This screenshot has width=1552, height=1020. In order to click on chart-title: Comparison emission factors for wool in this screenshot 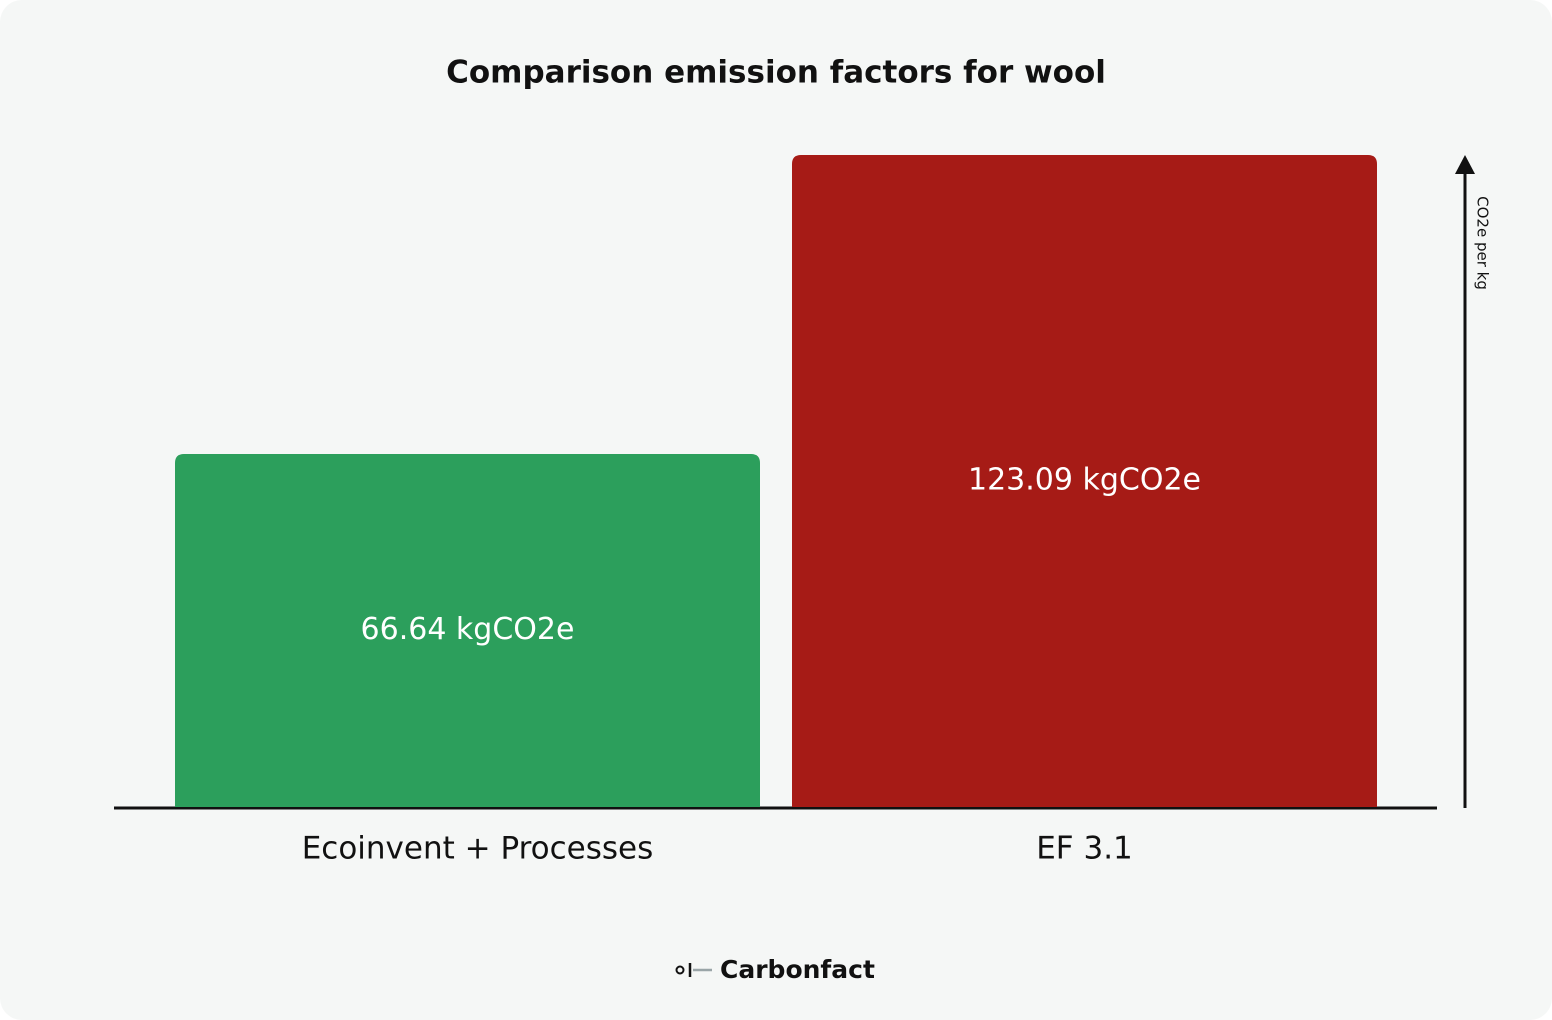, I will do `click(776, 73)`.